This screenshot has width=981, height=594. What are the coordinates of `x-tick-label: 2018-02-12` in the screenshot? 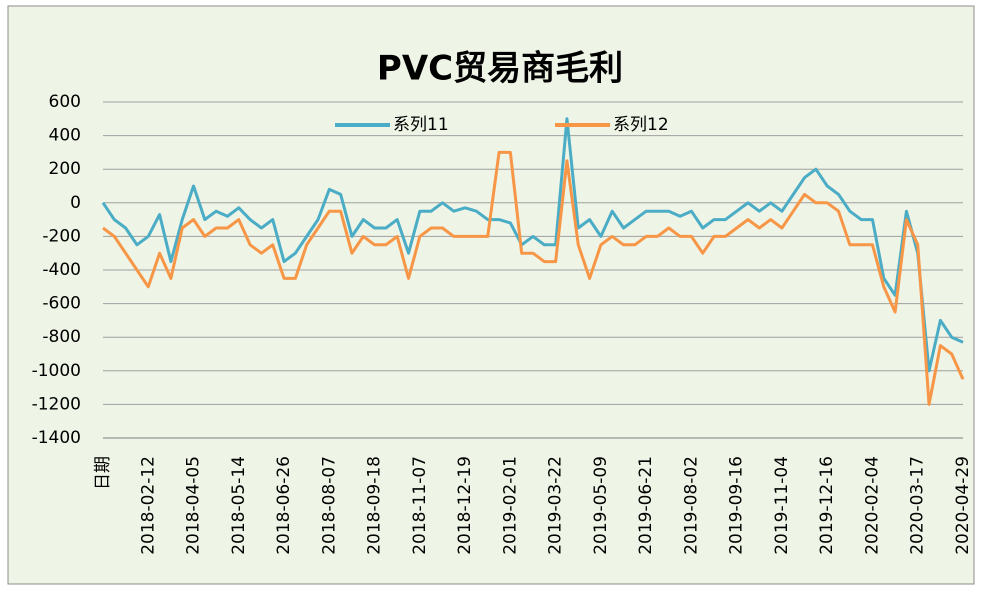 It's located at (148, 505).